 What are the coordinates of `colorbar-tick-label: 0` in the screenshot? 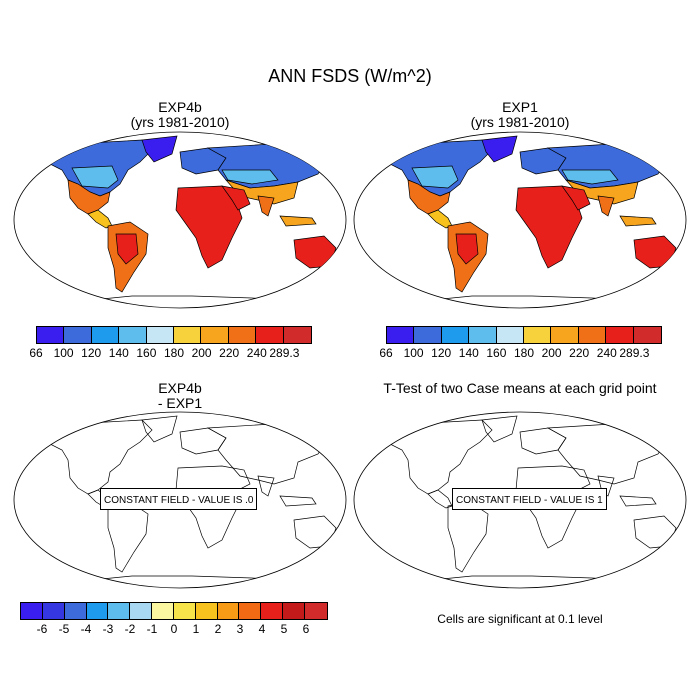 It's located at (174, 629).